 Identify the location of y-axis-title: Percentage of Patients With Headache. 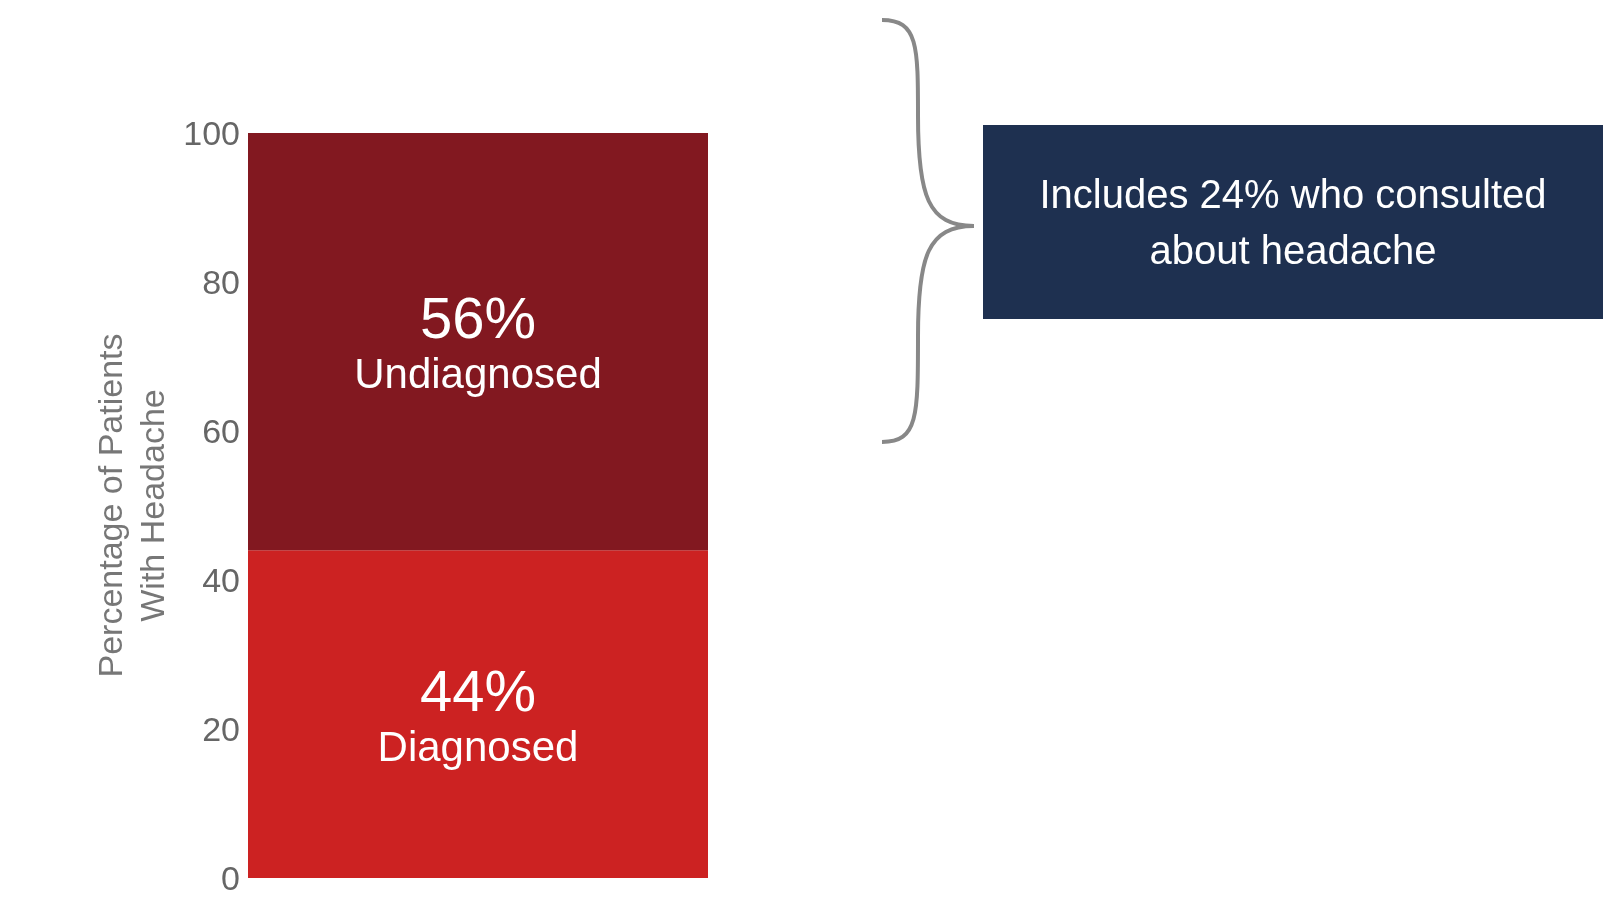
(131, 505).